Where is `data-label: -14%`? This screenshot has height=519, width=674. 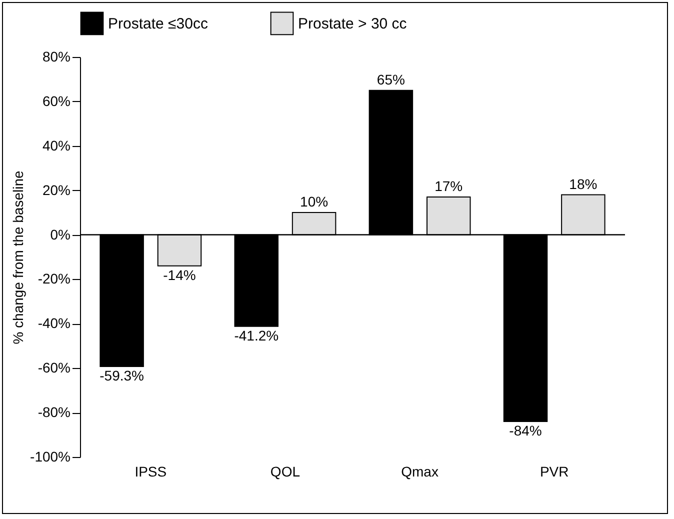 data-label: -14% is located at coordinates (179, 274).